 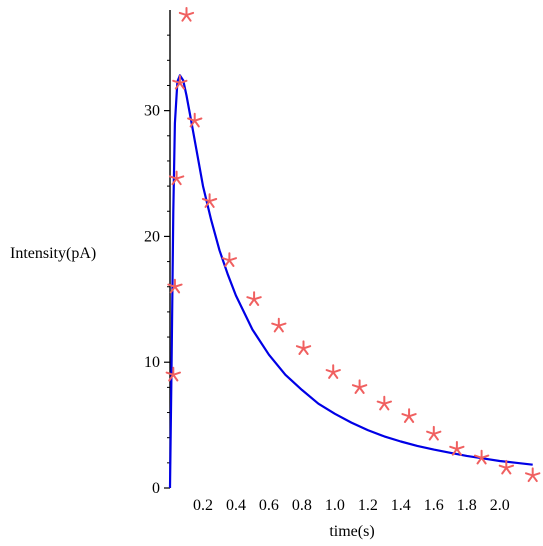 What do you see at coordinates (401, 505) in the screenshot?
I see `x-tick-label: 1.4` at bounding box center [401, 505].